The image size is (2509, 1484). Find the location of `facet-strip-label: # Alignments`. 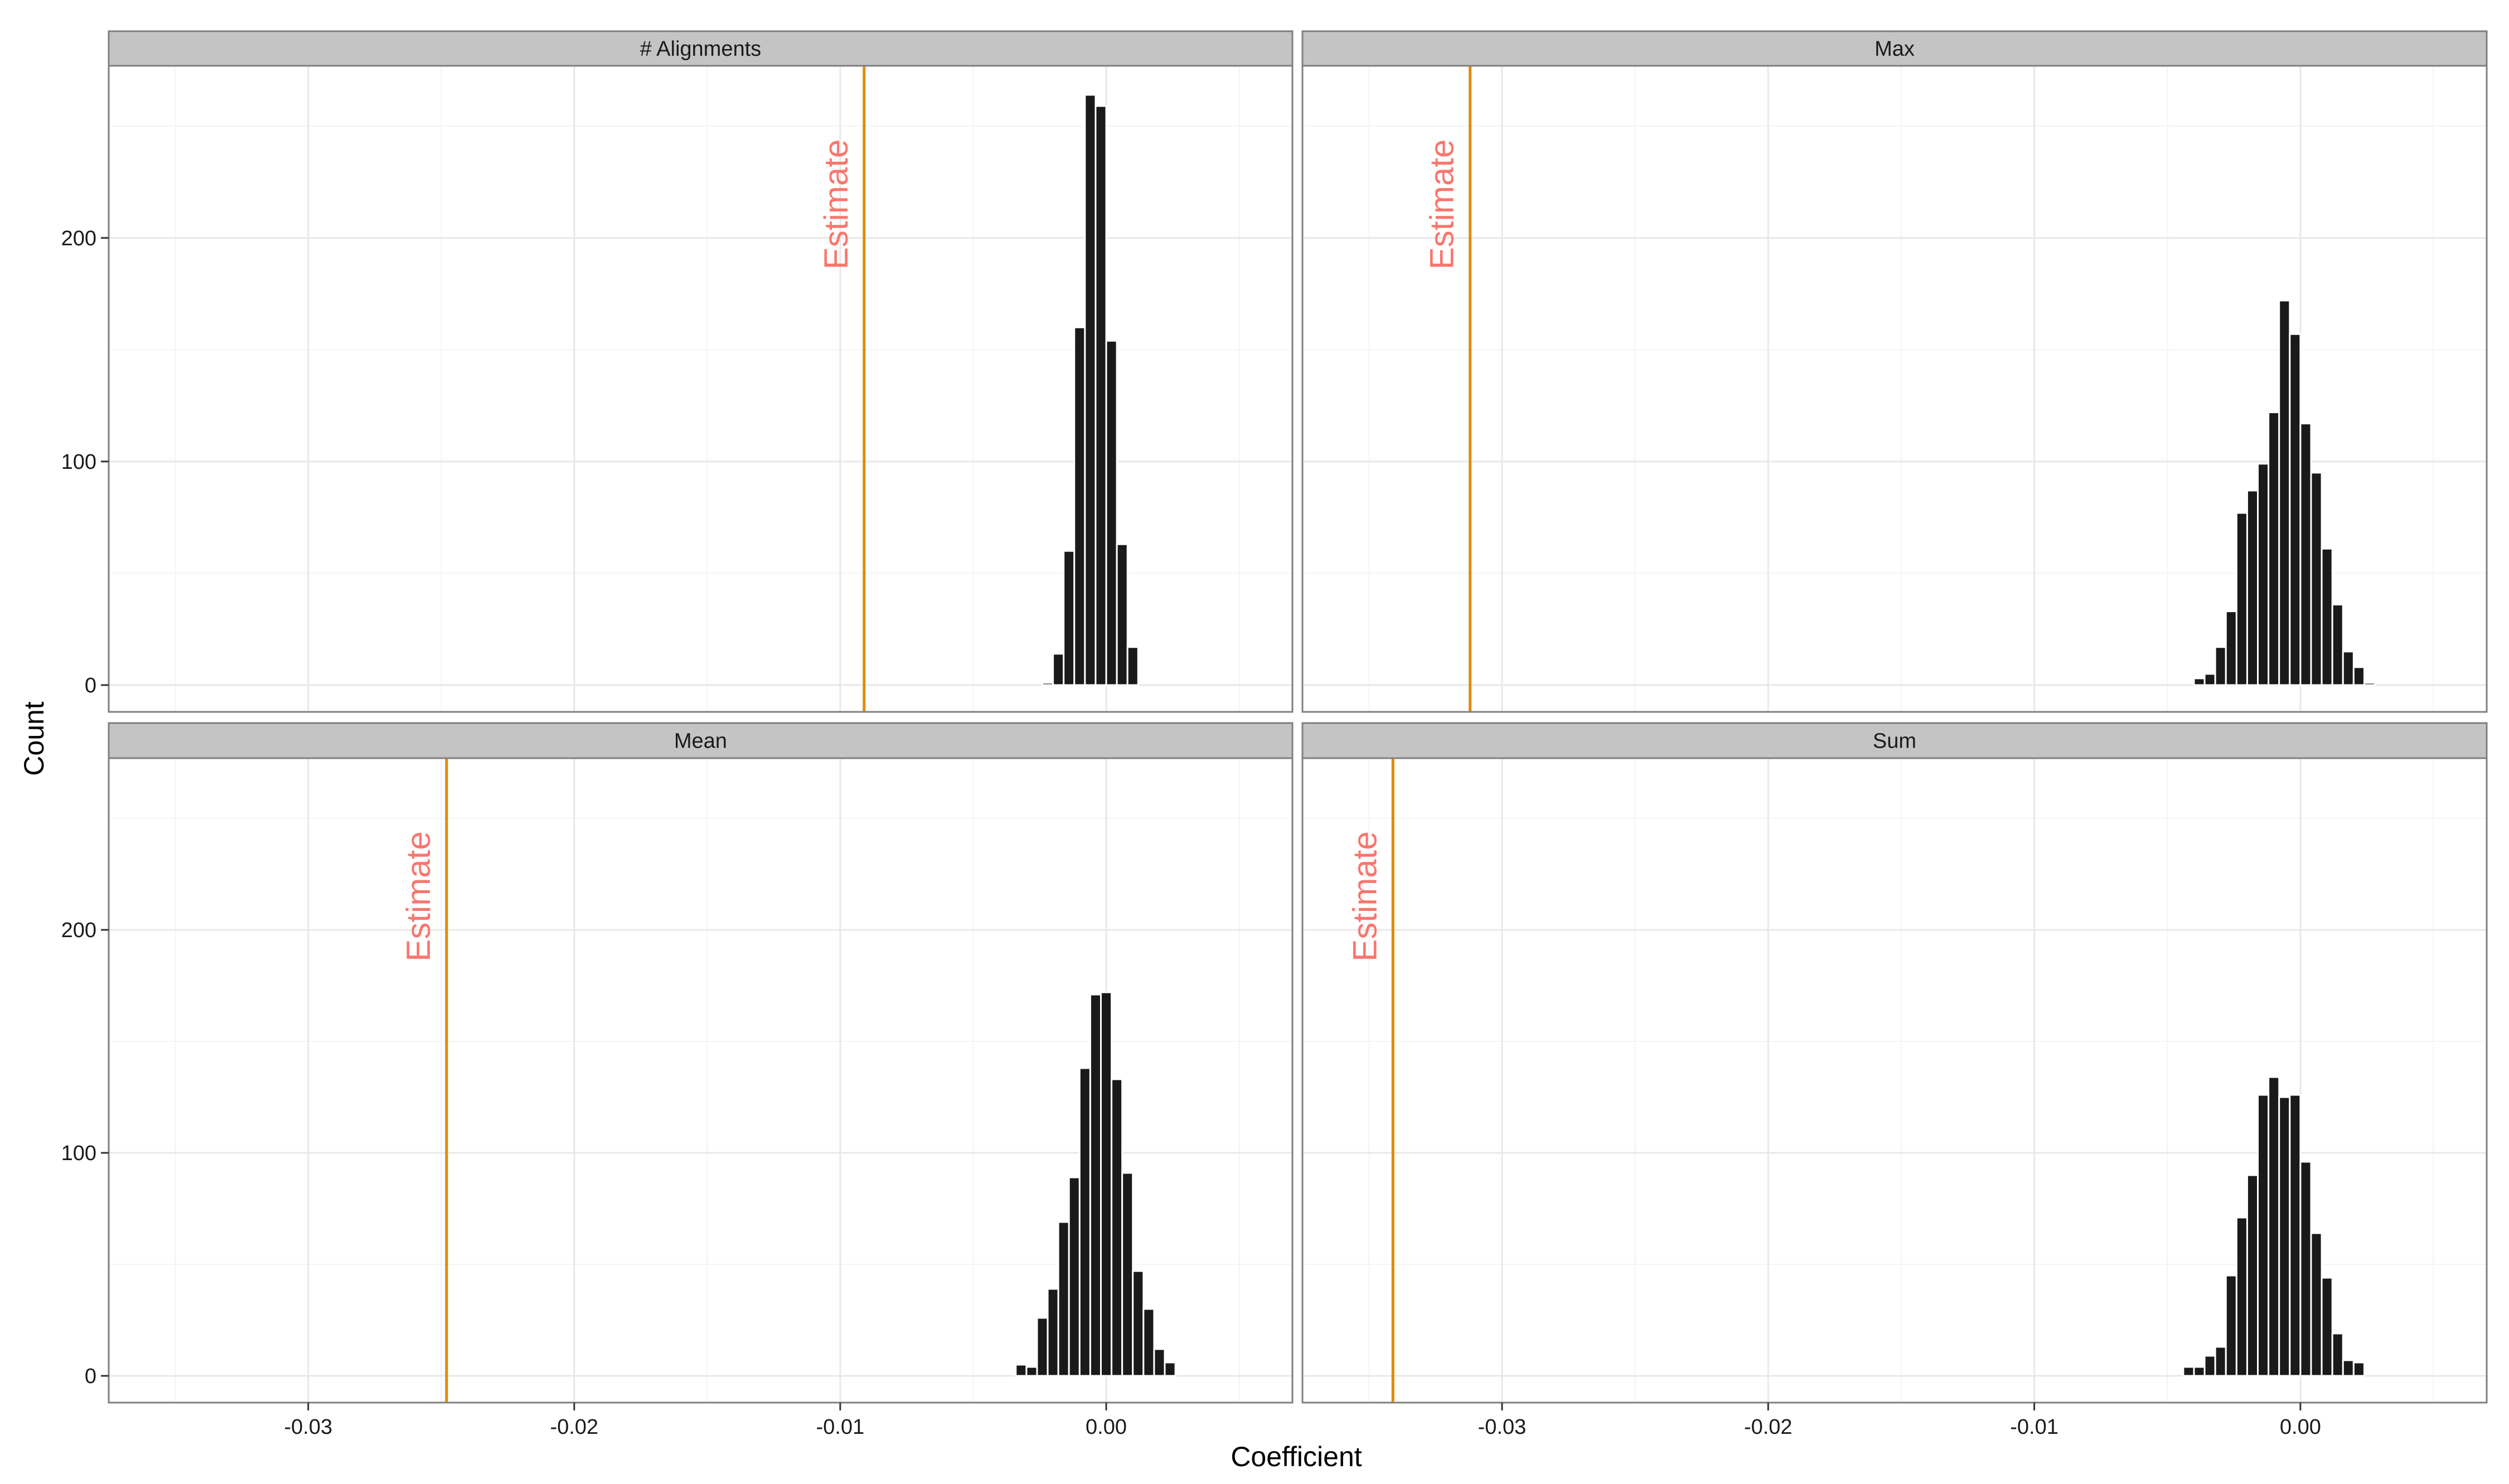

facet-strip-label: # Alignments is located at coordinates (701, 49).